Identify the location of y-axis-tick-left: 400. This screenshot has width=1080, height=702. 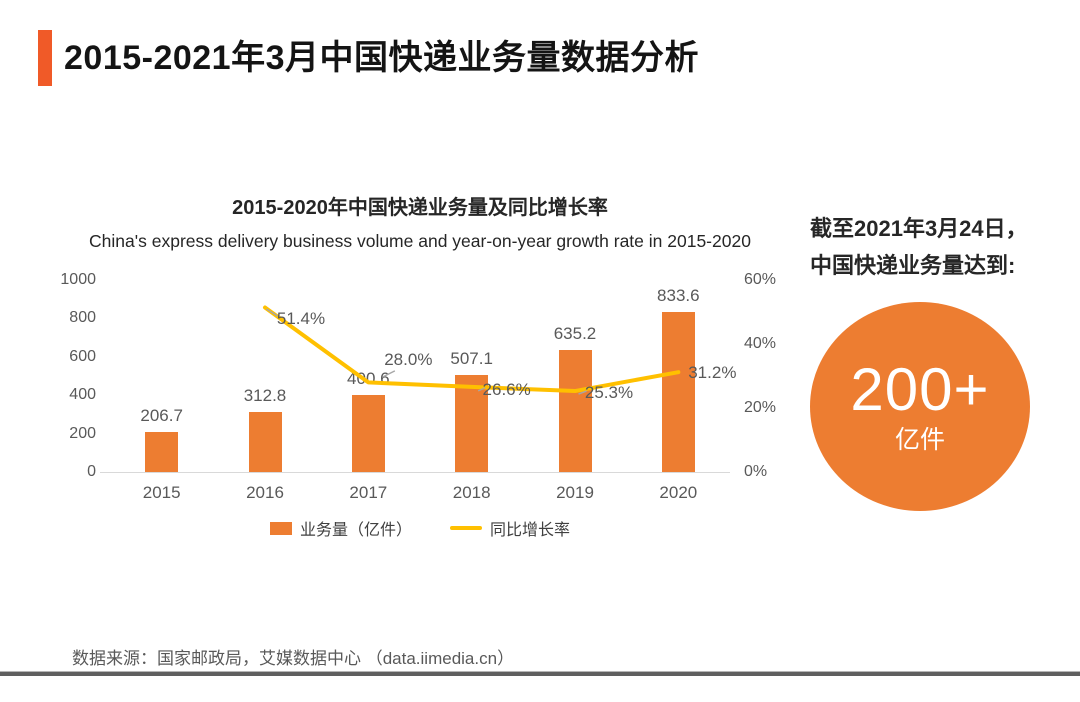
(82, 395).